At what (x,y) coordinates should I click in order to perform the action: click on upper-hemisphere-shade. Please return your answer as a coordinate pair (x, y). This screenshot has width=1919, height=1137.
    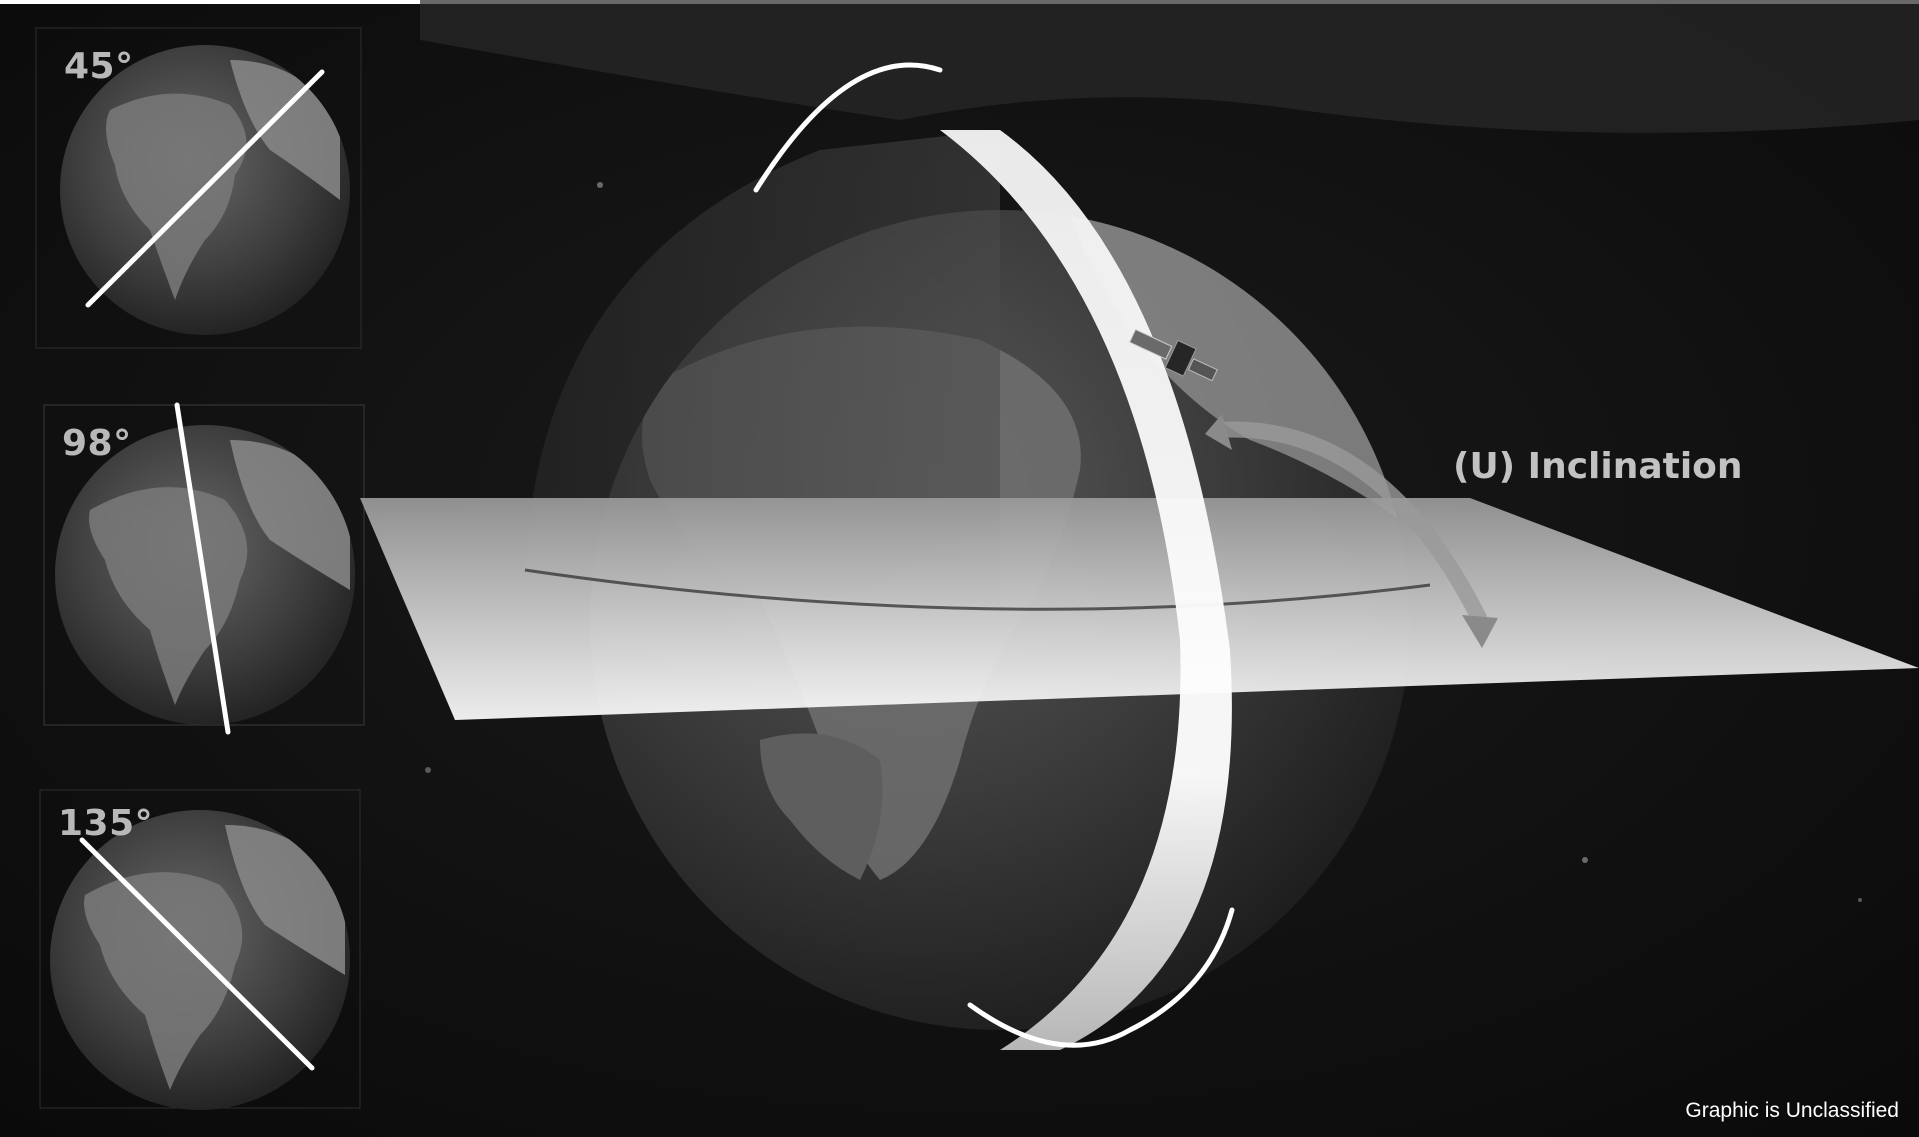
    Looking at the image, I should click on (762, 367).